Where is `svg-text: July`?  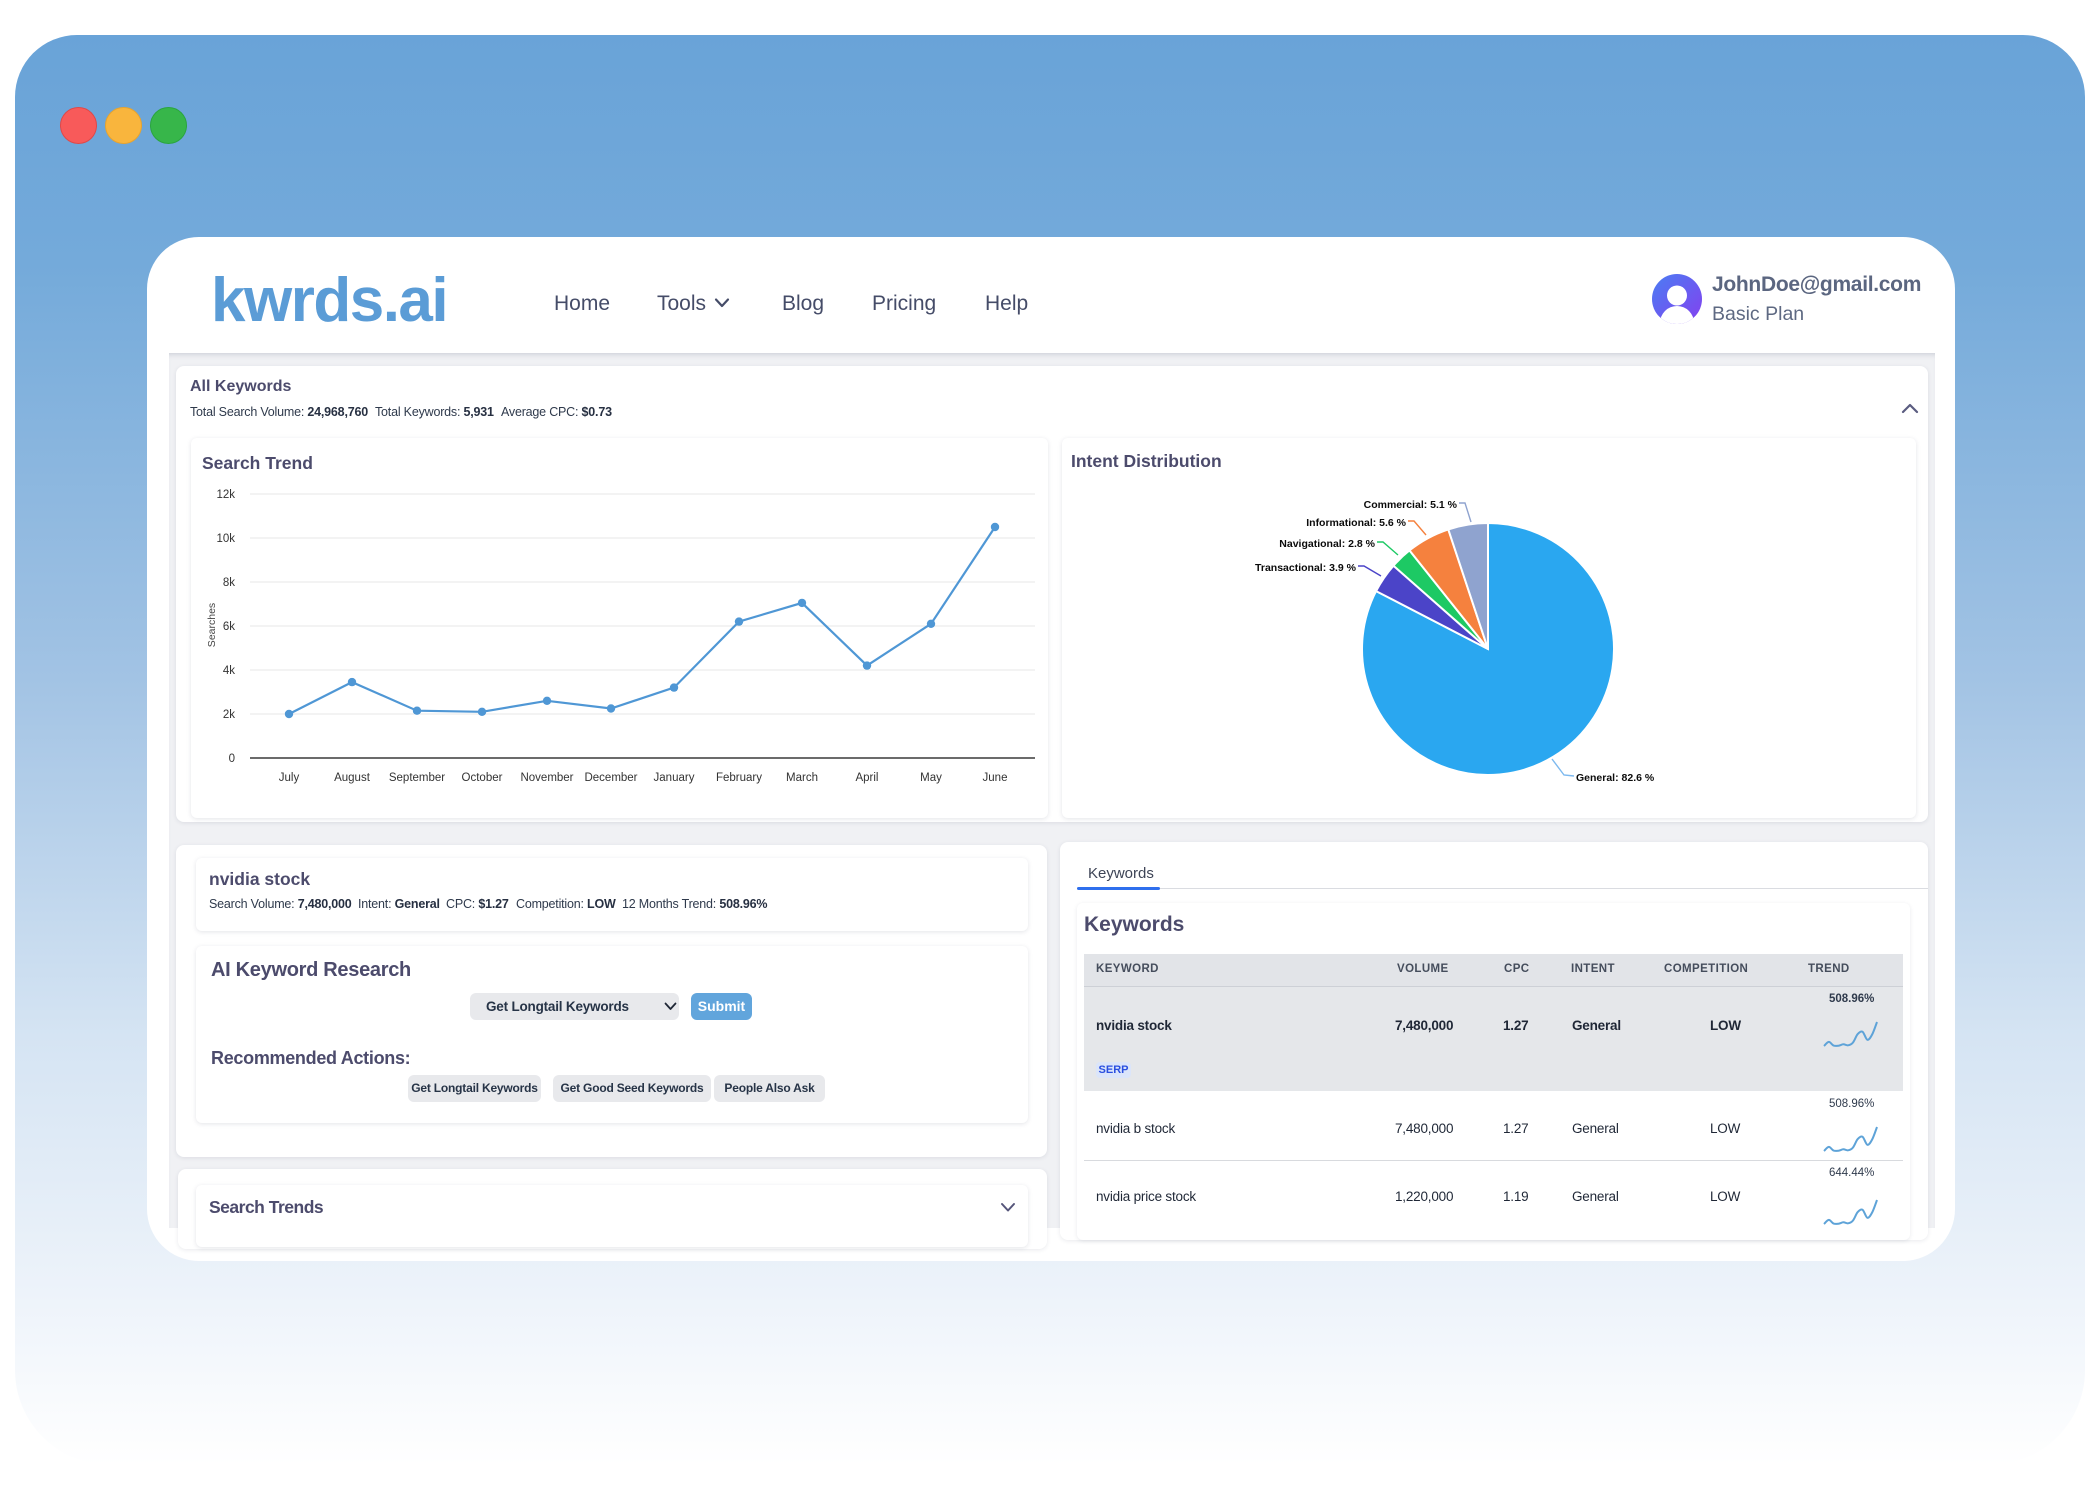 svg-text: July is located at coordinates (289, 778).